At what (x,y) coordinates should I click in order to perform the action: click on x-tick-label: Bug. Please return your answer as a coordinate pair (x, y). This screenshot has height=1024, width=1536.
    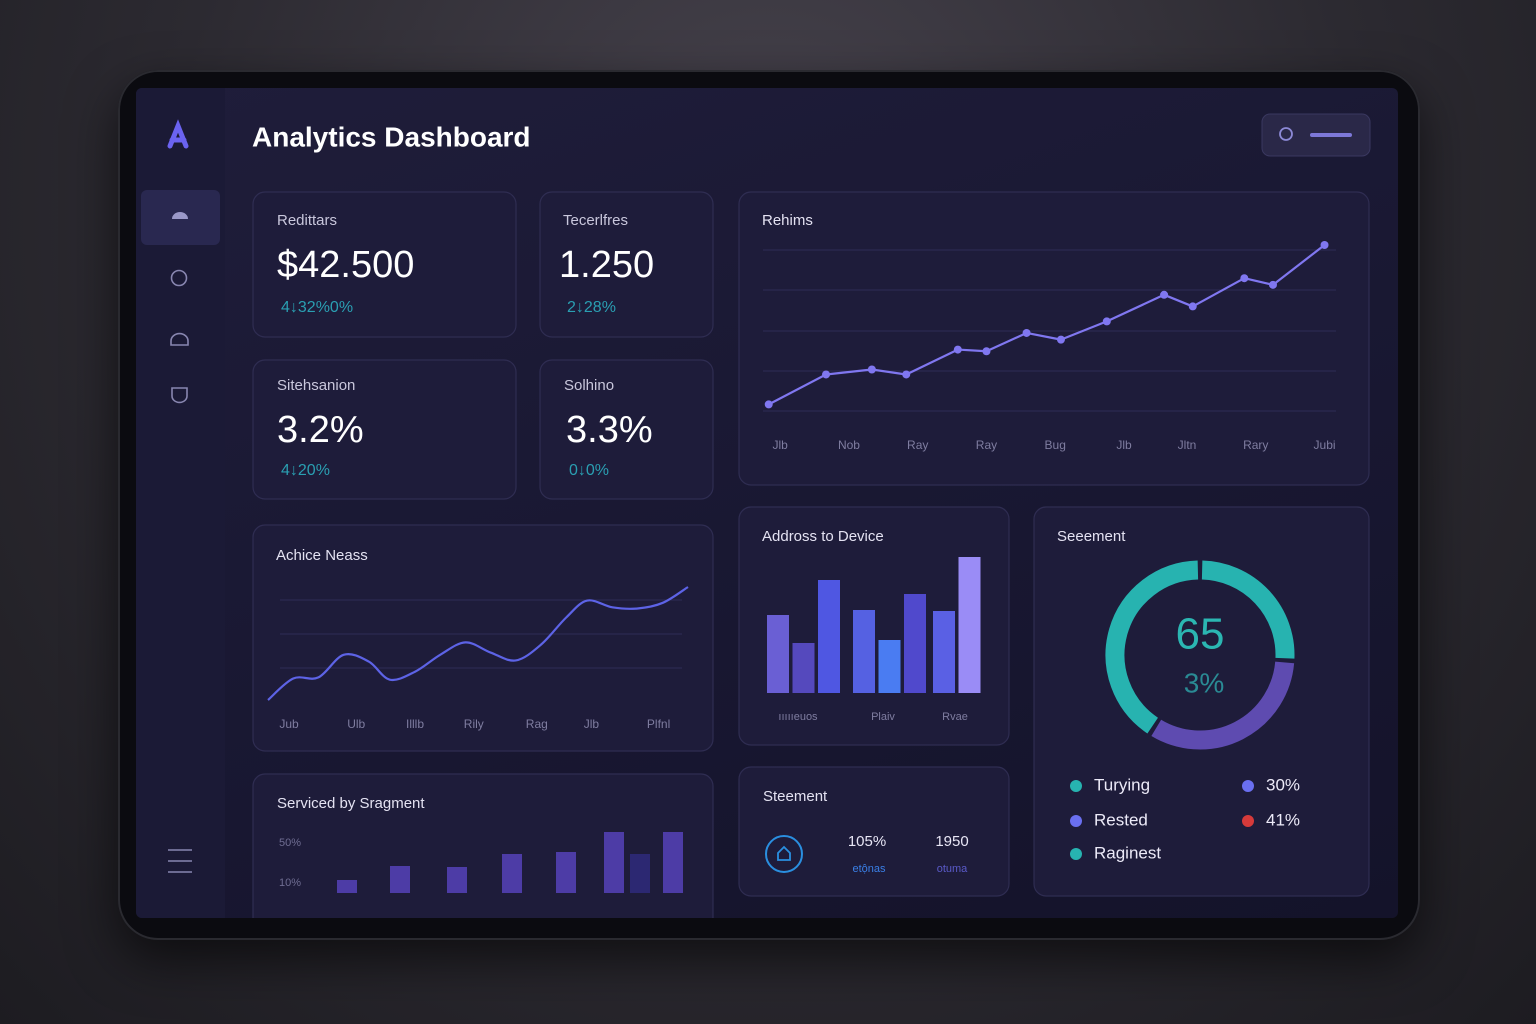
    Looking at the image, I should click on (1055, 445).